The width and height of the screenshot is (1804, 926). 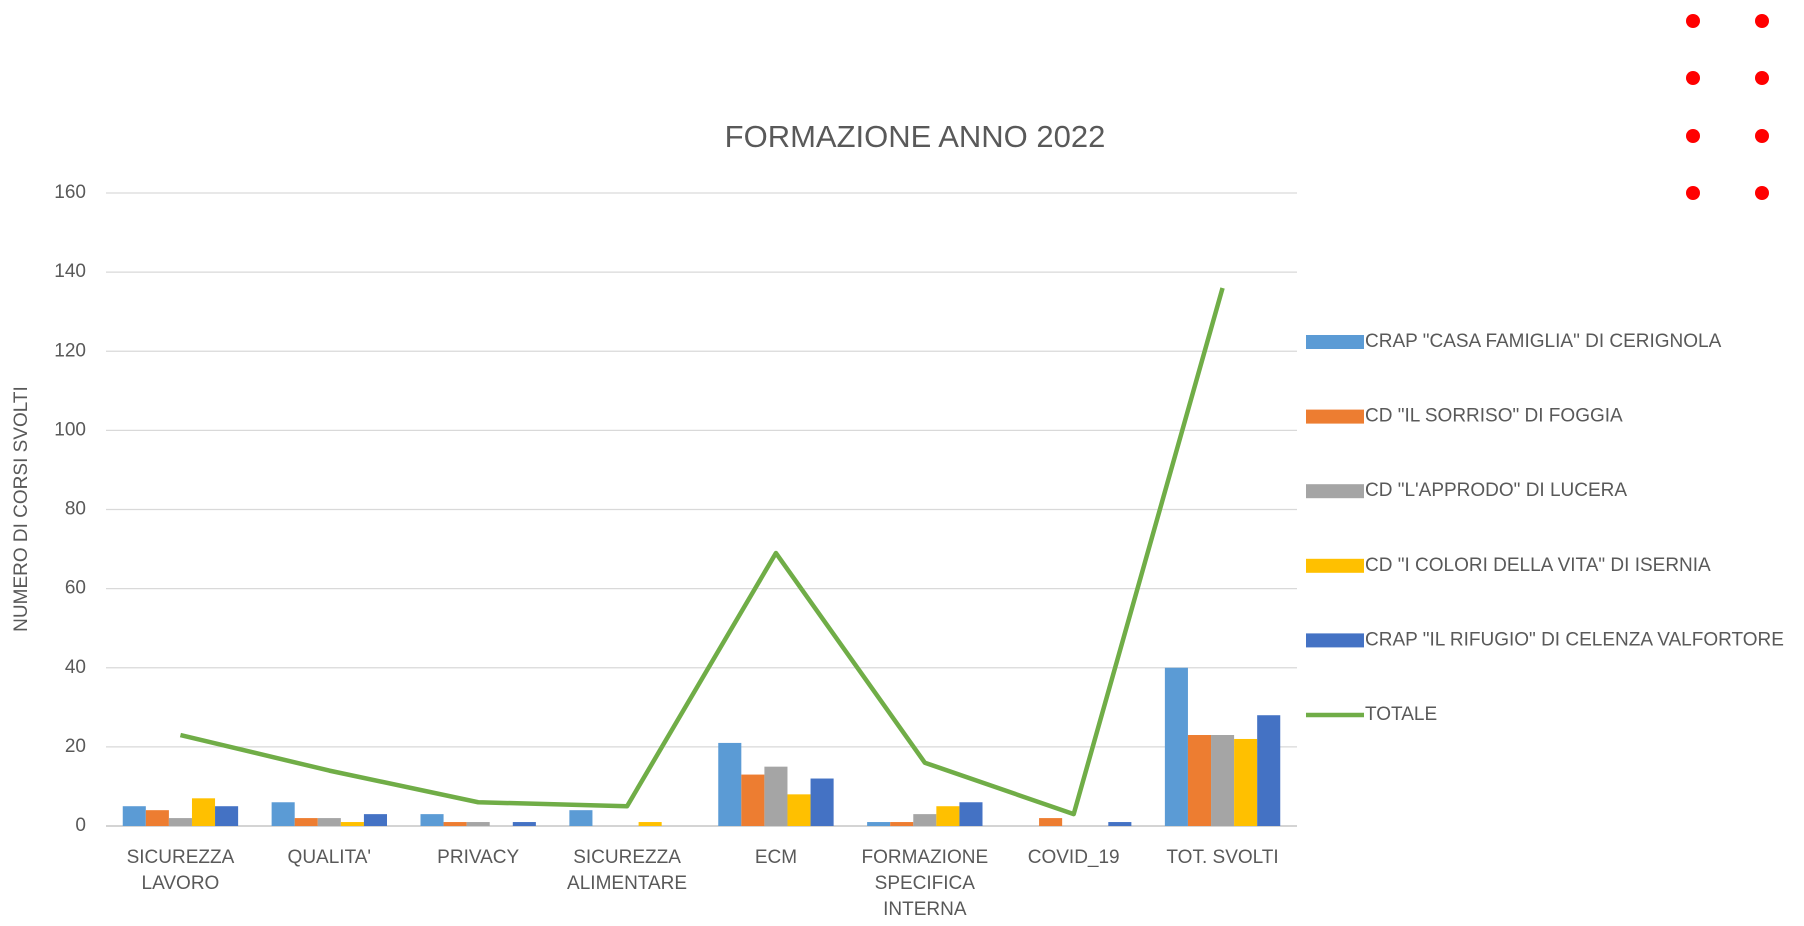 What do you see at coordinates (70, 192) in the screenshot?
I see `y-tick-label: 160` at bounding box center [70, 192].